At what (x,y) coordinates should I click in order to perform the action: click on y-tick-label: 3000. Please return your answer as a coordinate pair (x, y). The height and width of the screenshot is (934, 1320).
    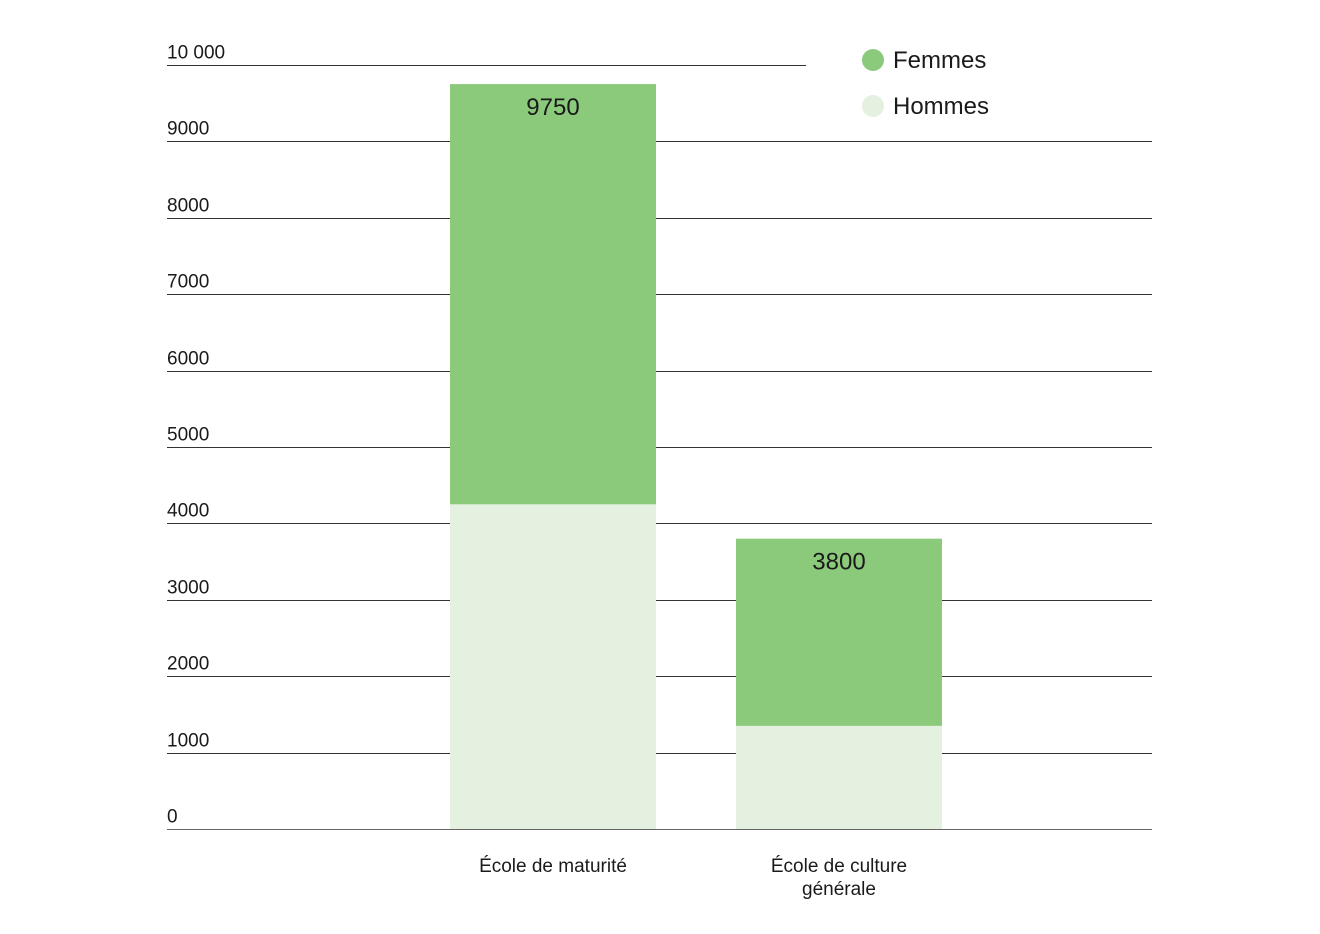
    Looking at the image, I should click on (188, 588).